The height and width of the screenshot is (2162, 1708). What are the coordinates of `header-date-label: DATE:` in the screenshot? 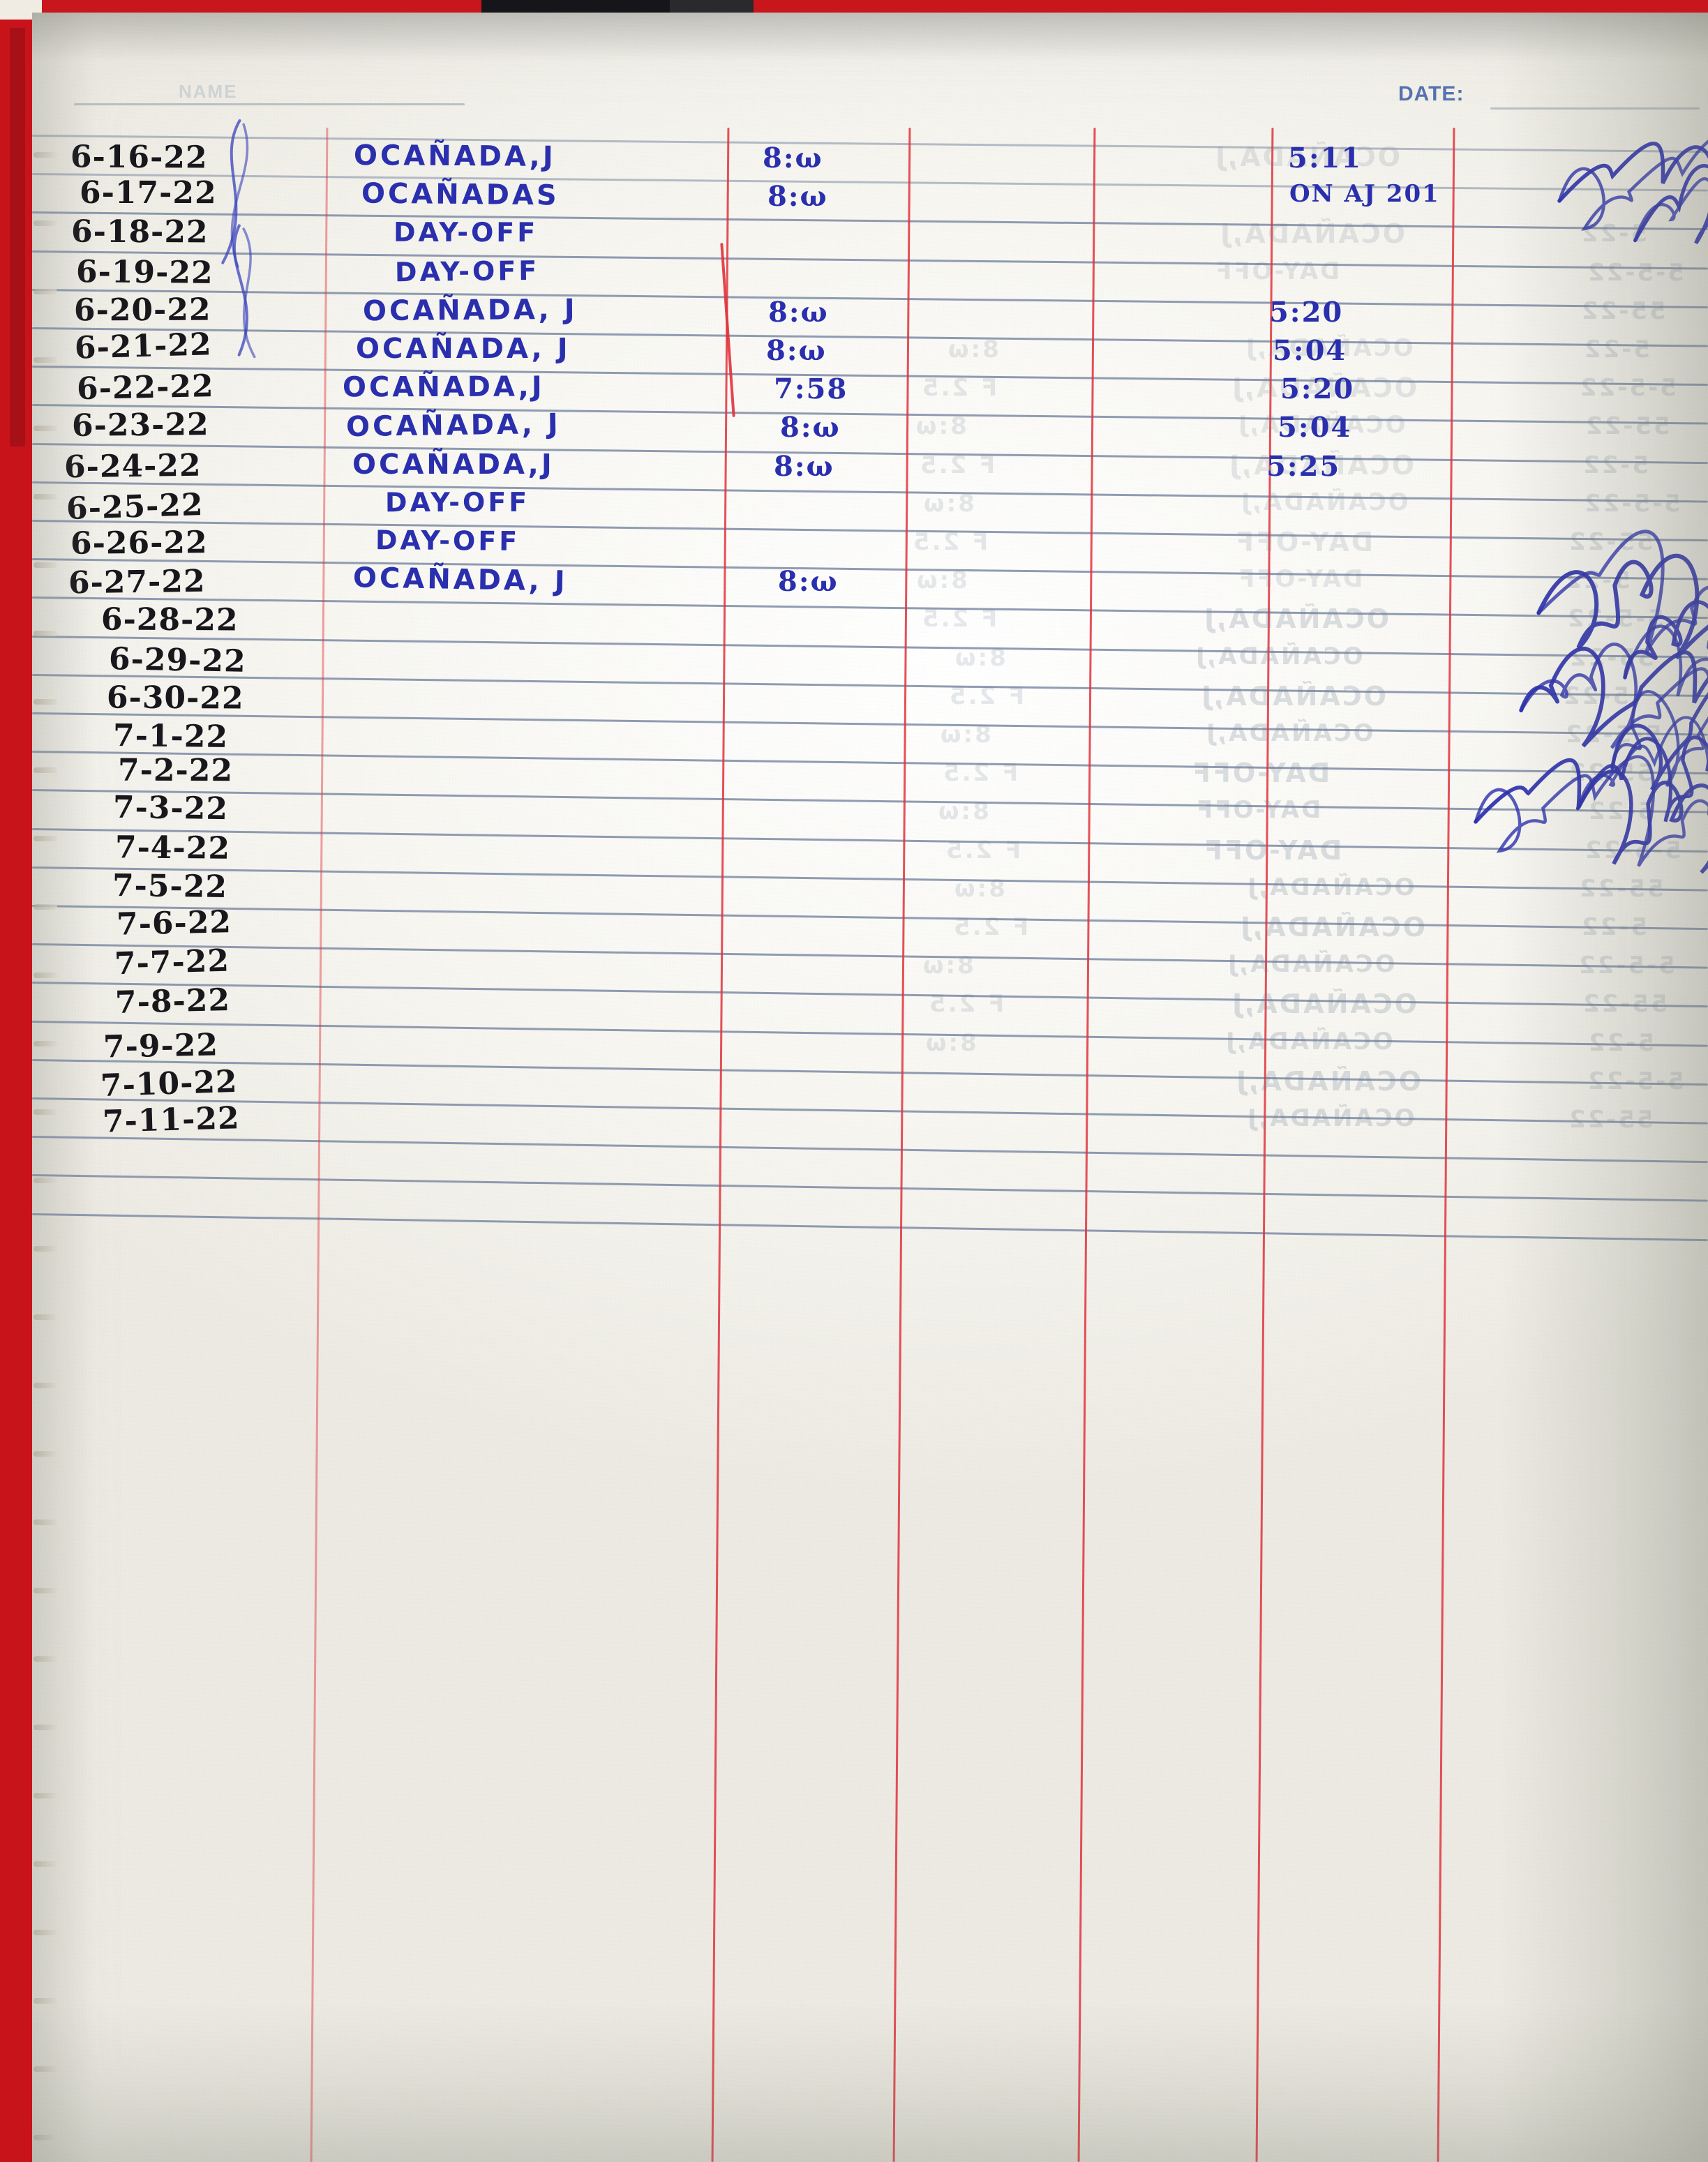 It's located at (1431, 94).